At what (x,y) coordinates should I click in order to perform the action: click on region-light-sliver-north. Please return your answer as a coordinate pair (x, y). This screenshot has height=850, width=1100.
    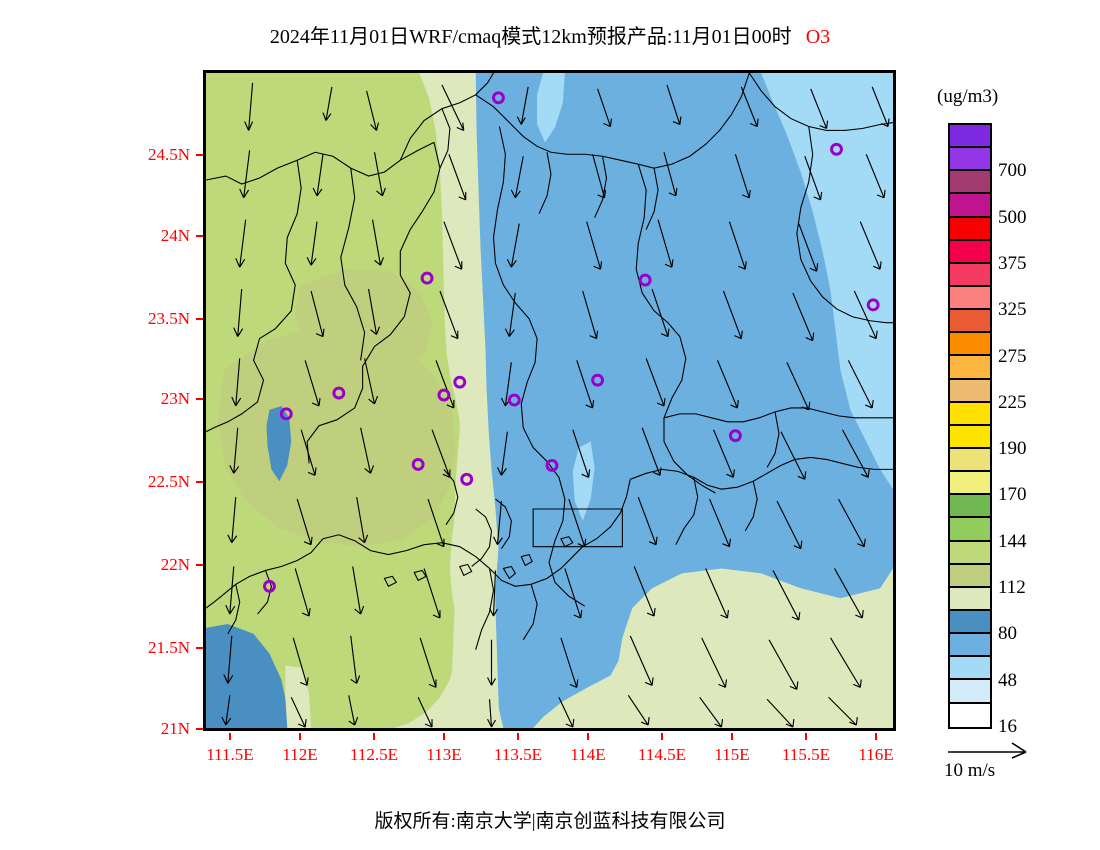
    Looking at the image, I should click on (551, 108).